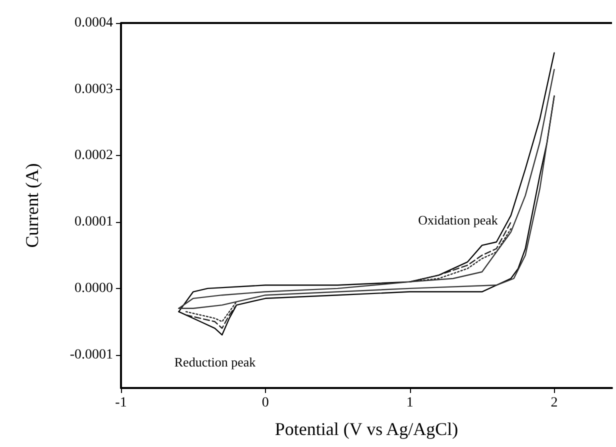 Image resolution: width=616 pixels, height=447 pixels. What do you see at coordinates (93, 288) in the screenshot?
I see `y-tick-label: 0.0000` at bounding box center [93, 288].